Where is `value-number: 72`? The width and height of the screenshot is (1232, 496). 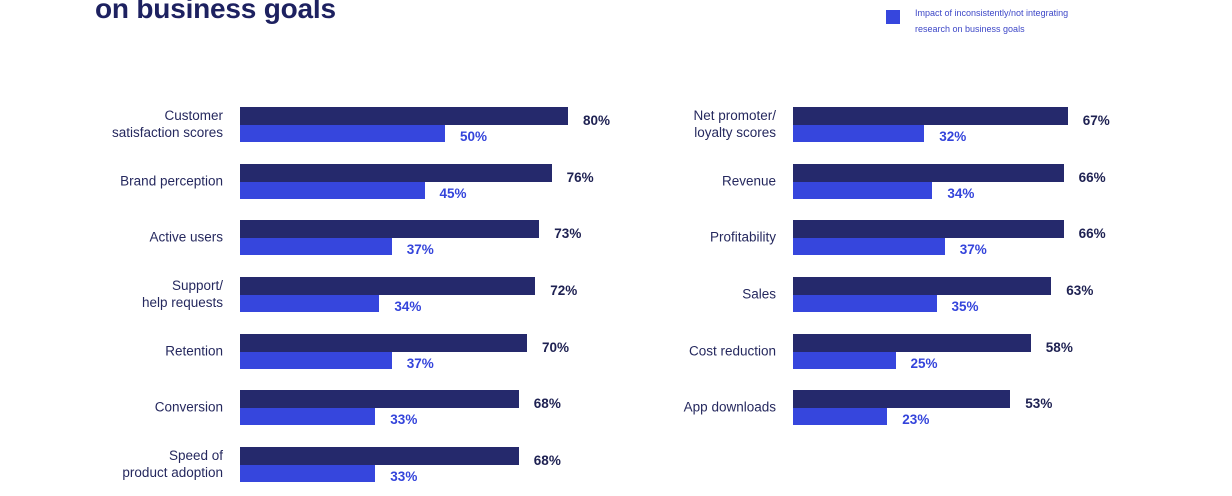
value-number: 72 is located at coordinates (558, 290).